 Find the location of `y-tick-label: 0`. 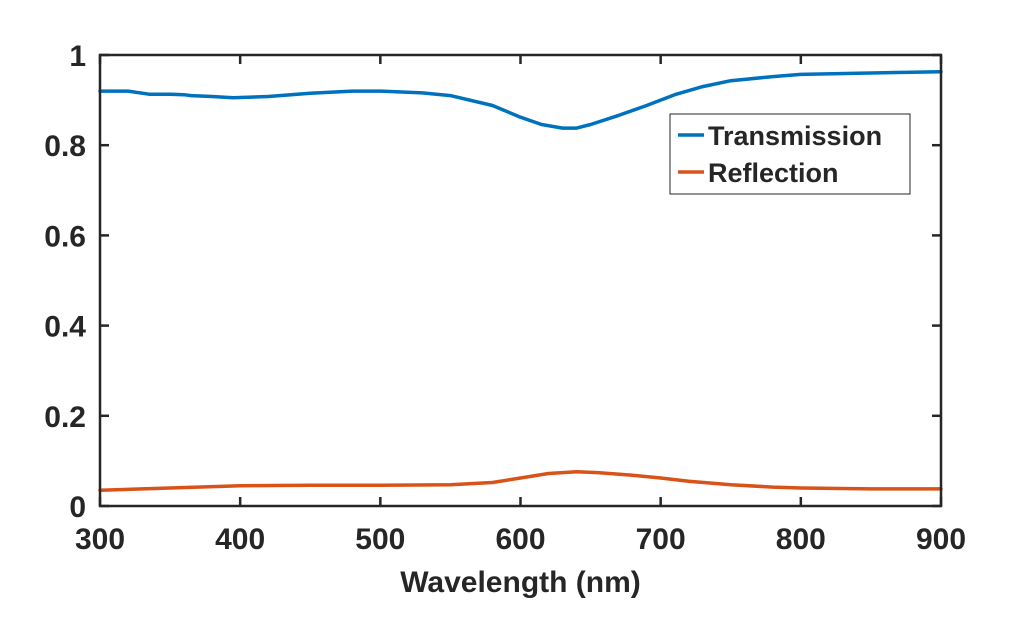

y-tick-label: 0 is located at coordinates (77, 507).